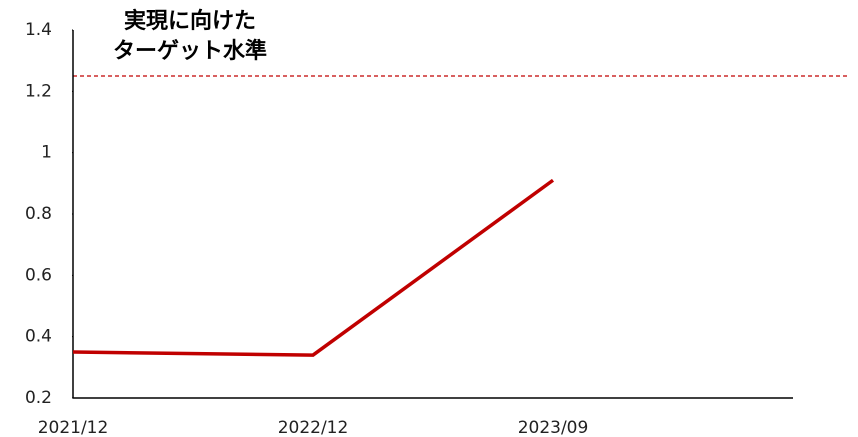 The height and width of the screenshot is (437, 858). Describe the element at coordinates (38, 337) in the screenshot. I see `y-tick-label: 0.4` at that location.